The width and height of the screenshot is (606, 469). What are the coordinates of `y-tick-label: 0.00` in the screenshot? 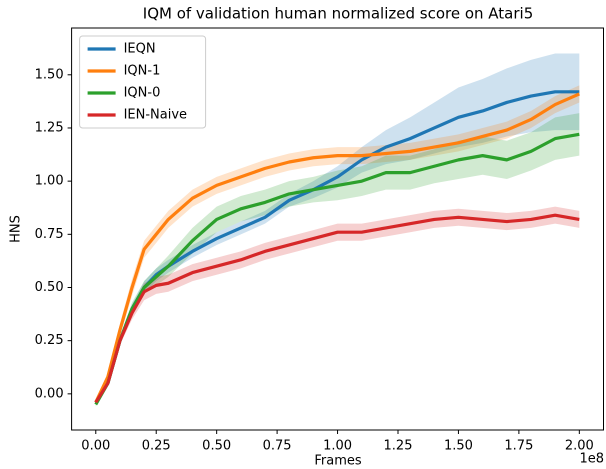 It's located at (49, 393).